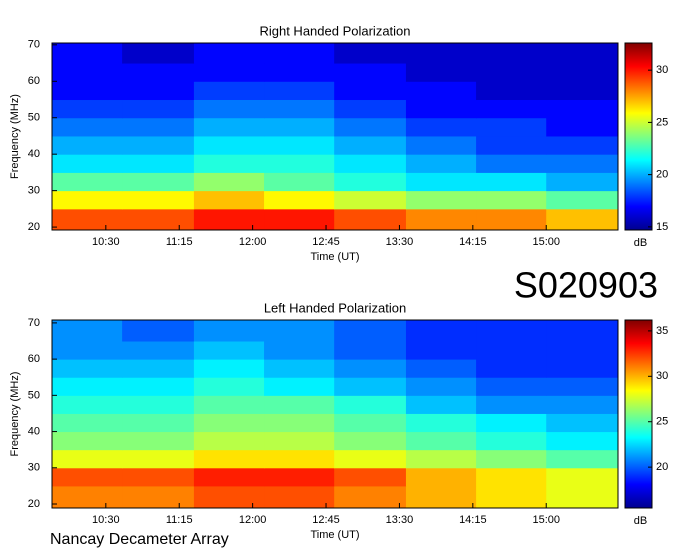 The height and width of the screenshot is (552, 680). Describe the element at coordinates (546, 242) in the screenshot. I see `x-tick-label: 15:00` at that location.